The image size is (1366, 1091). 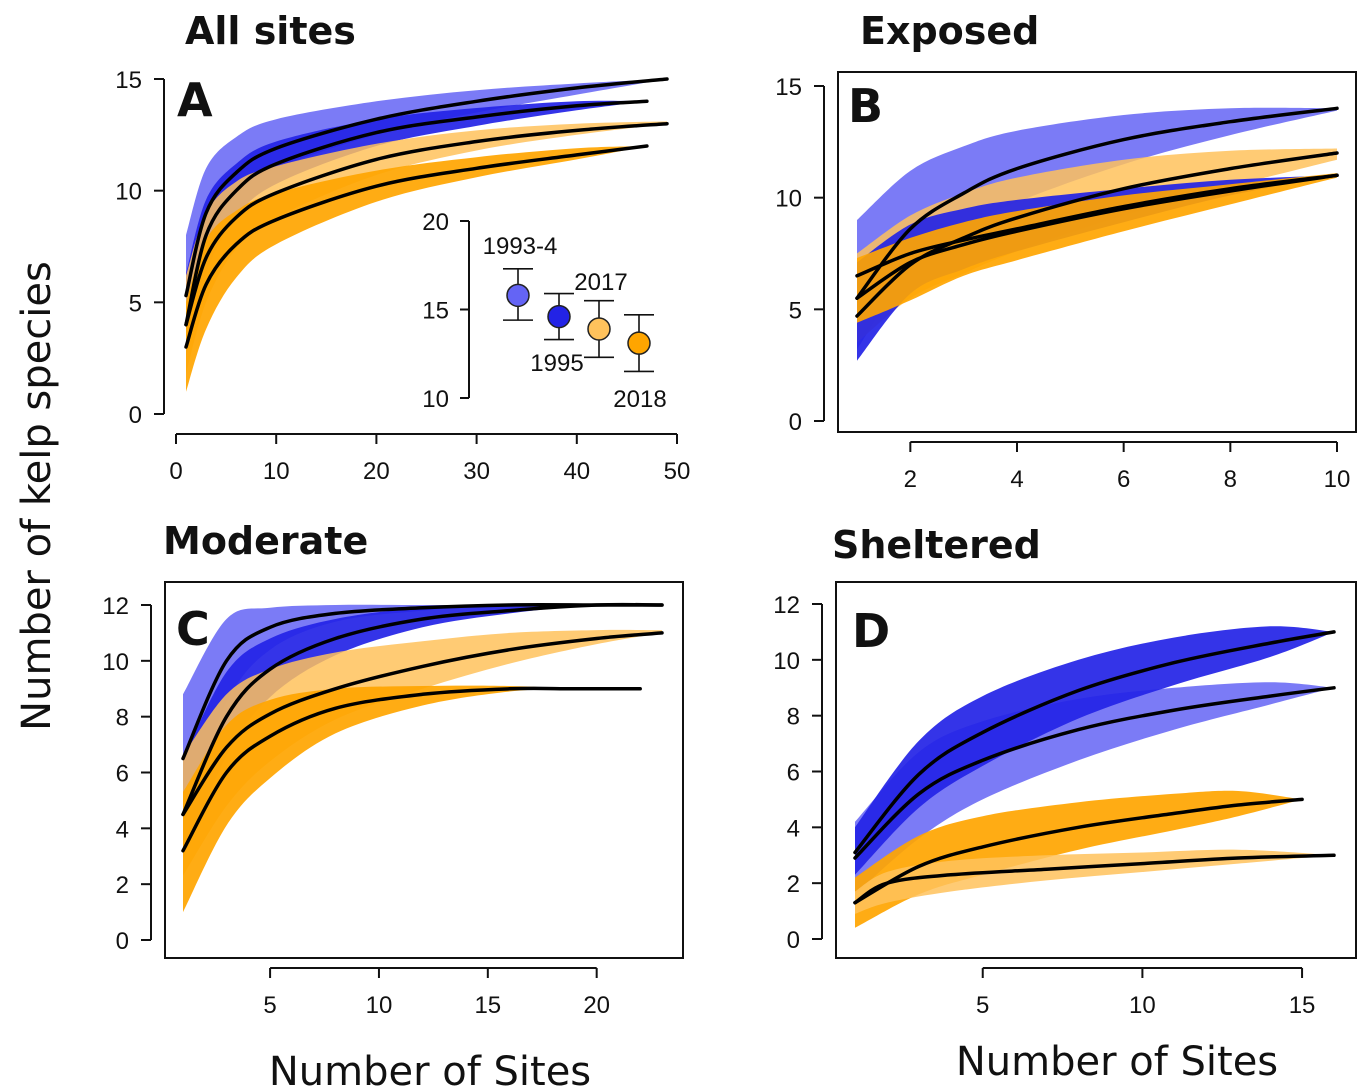 I want to click on panel-B-frame, so click(x=1097, y=252).